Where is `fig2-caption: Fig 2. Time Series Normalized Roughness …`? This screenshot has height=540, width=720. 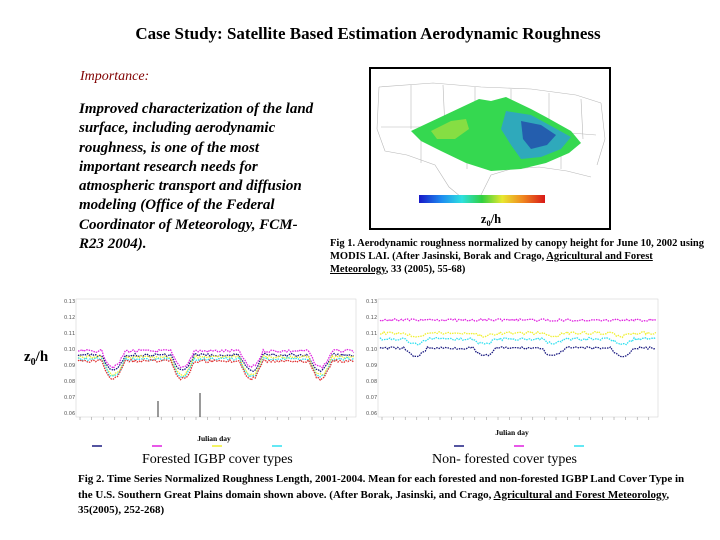
fig2-caption: Fig 2. Time Series Normalized Roughness … is located at coordinates (381, 494).